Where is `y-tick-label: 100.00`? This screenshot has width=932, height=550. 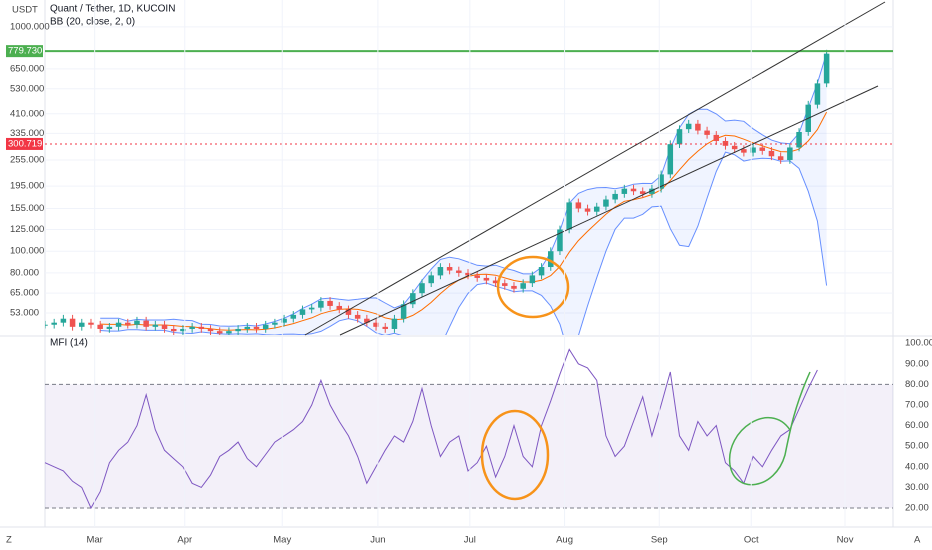
y-tick-label: 100.00 is located at coordinates (918, 343).